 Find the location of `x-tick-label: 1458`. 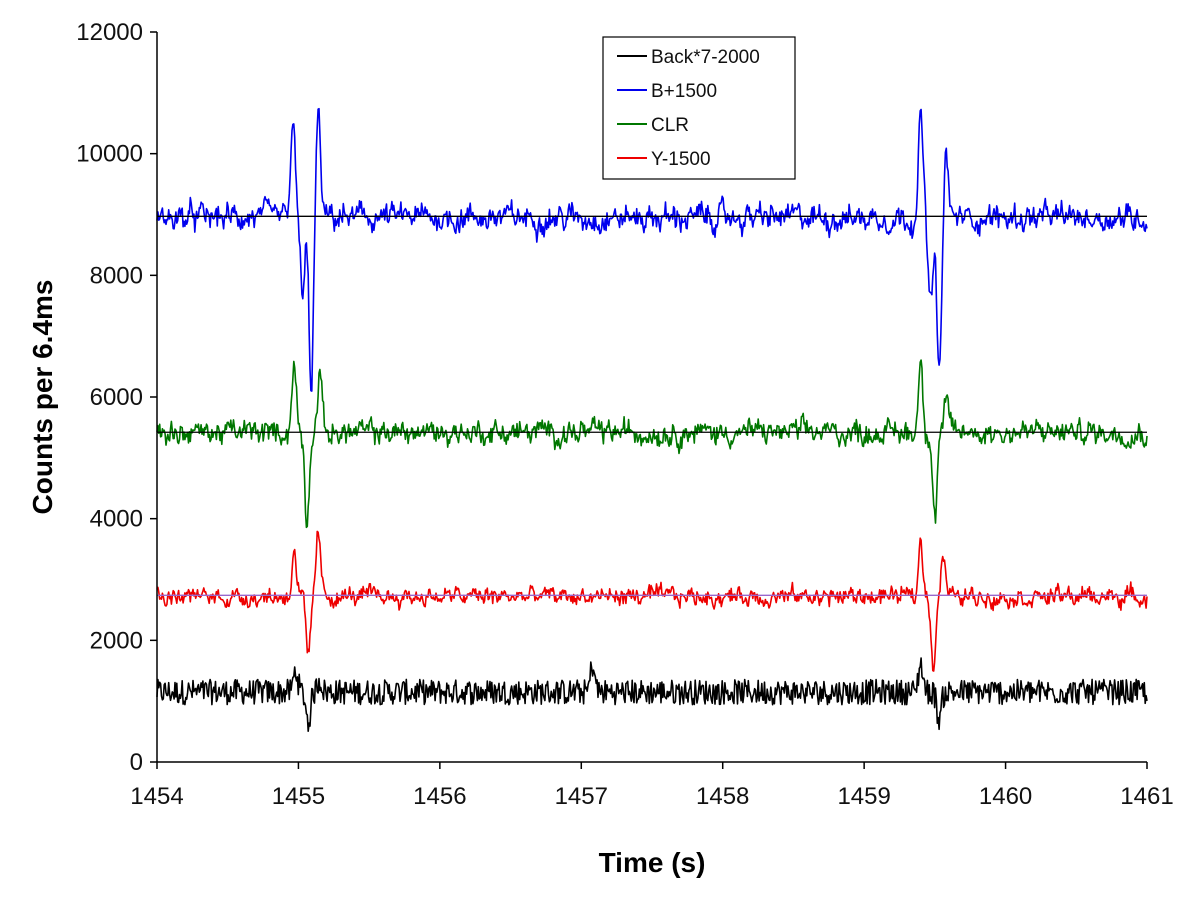

x-tick-label: 1458 is located at coordinates (722, 796).